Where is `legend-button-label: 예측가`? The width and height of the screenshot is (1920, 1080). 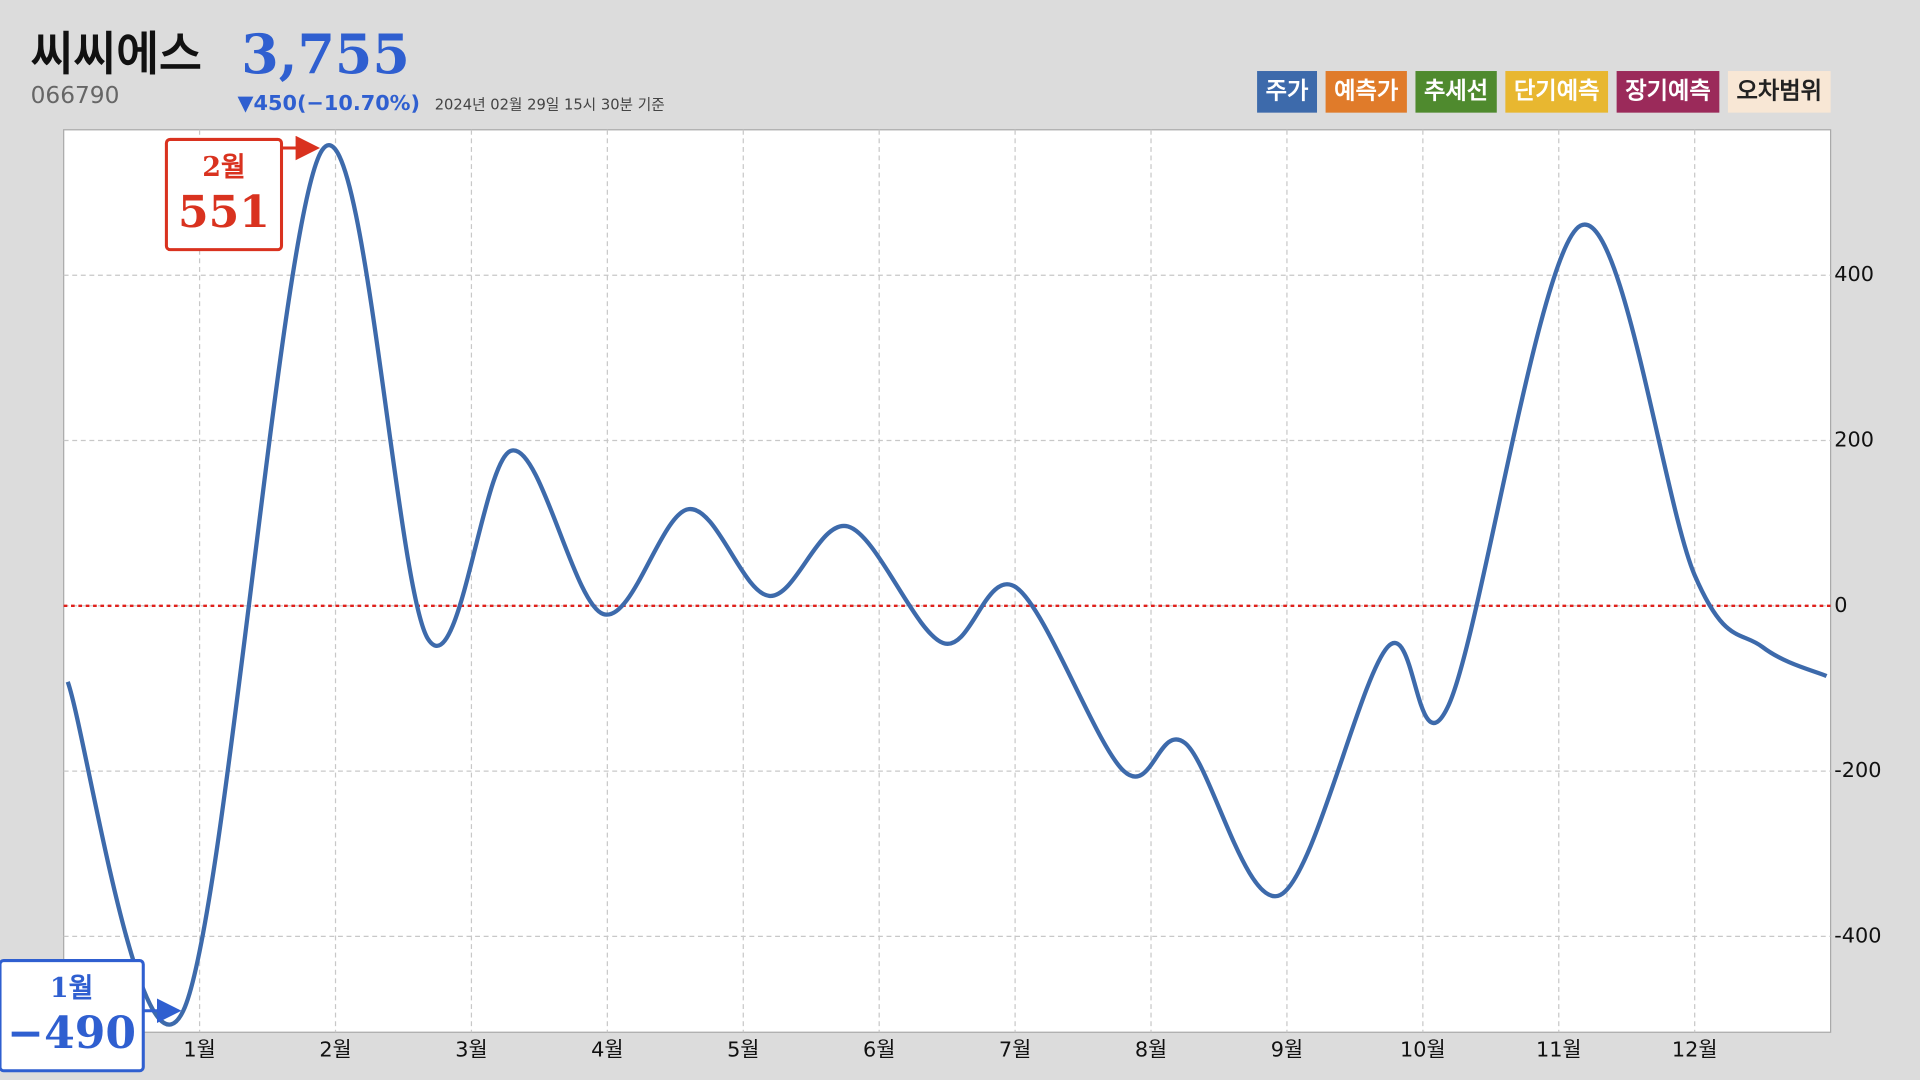 legend-button-label: 예측가 is located at coordinates (1366, 90).